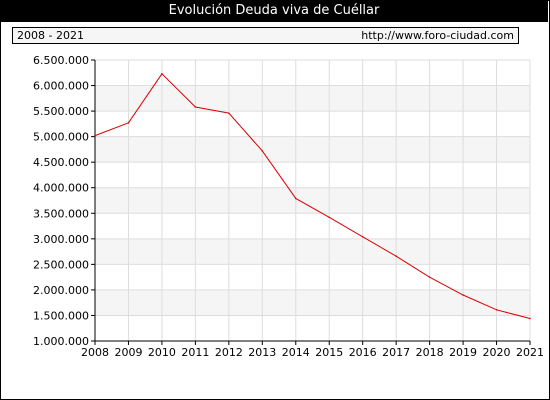 This screenshot has width=550, height=400. Describe the element at coordinates (61, 60) in the screenshot. I see `y-tick-label: 6.500.000` at that location.